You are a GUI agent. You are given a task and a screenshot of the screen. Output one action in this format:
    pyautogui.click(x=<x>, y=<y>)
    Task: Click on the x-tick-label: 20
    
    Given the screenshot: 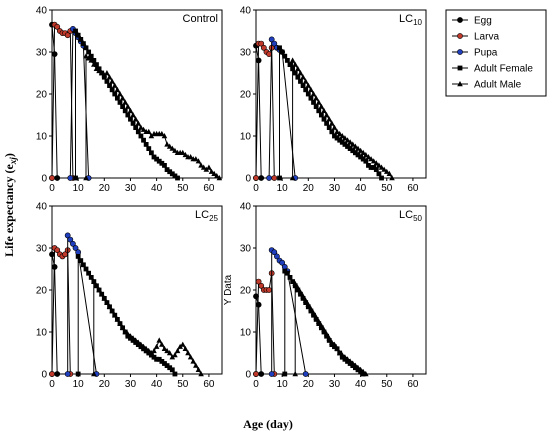 What is the action you would take?
    pyautogui.click(x=309, y=188)
    